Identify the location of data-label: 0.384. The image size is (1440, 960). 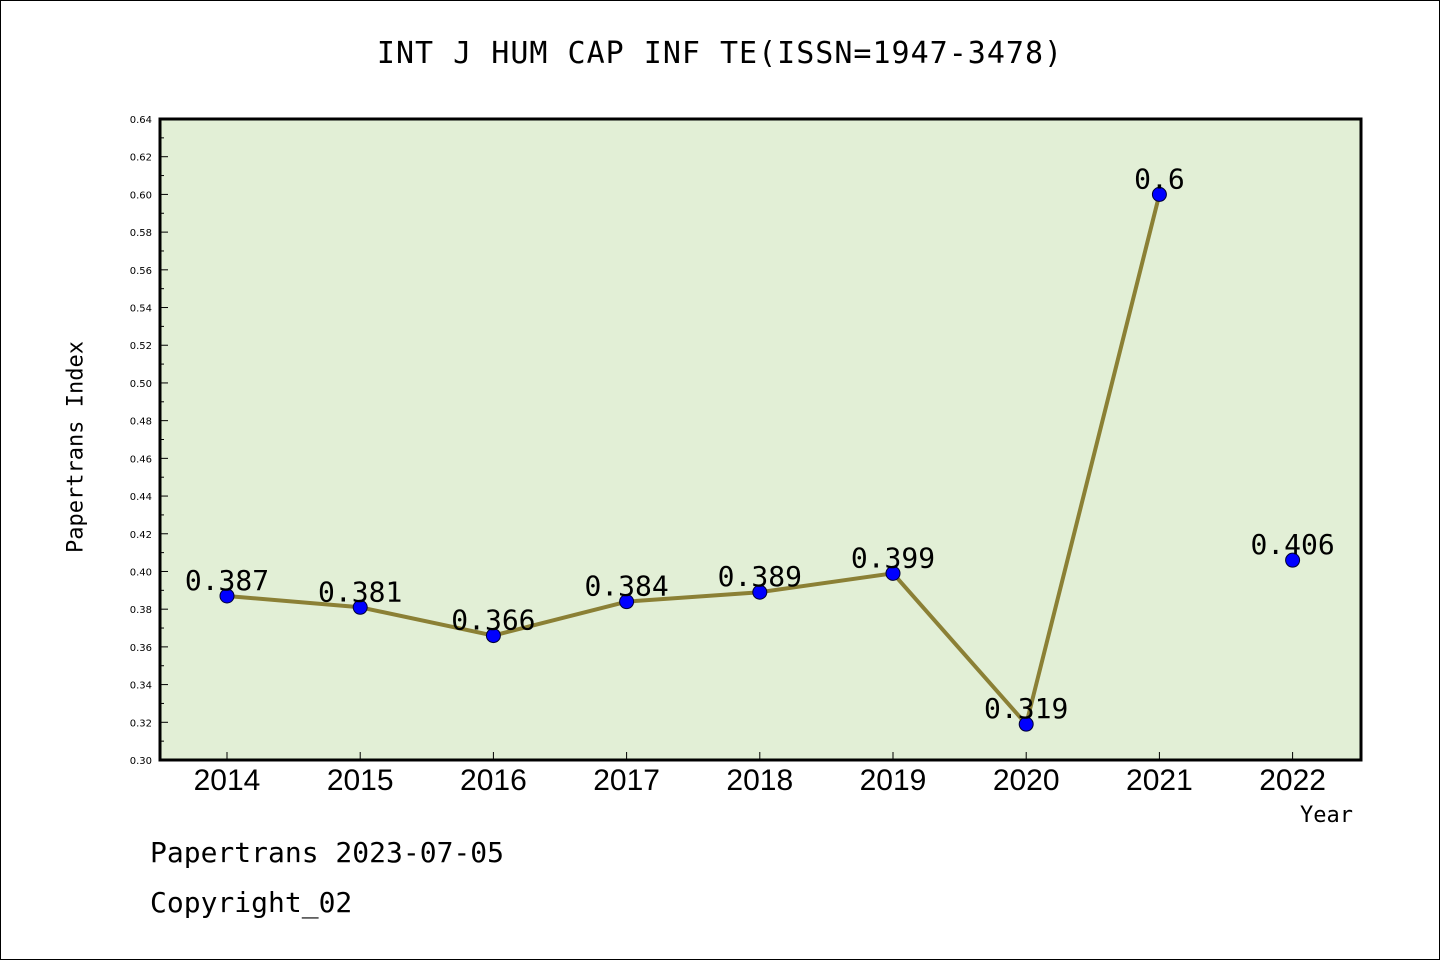
(626, 586).